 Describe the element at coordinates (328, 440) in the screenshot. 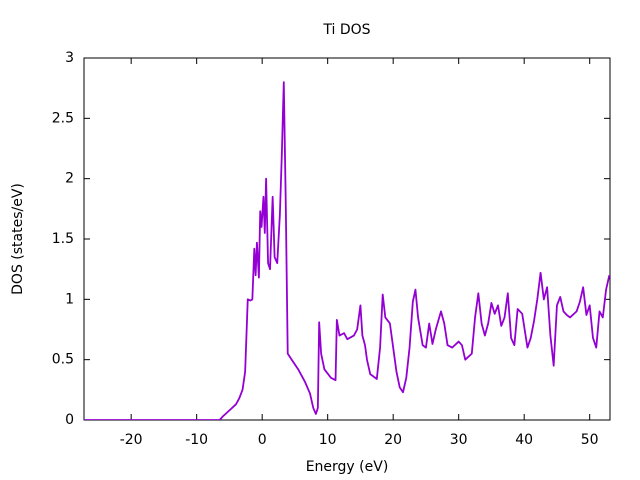

I see `x-tick-label: 10` at that location.